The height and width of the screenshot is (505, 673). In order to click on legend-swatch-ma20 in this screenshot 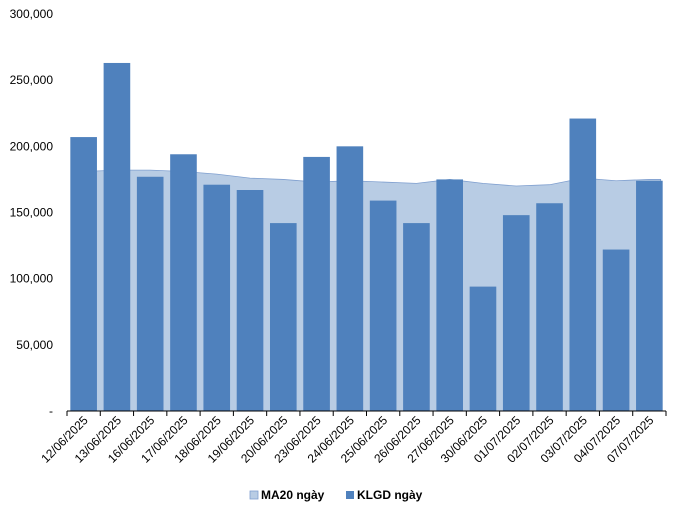, I will do `click(254, 495)`.